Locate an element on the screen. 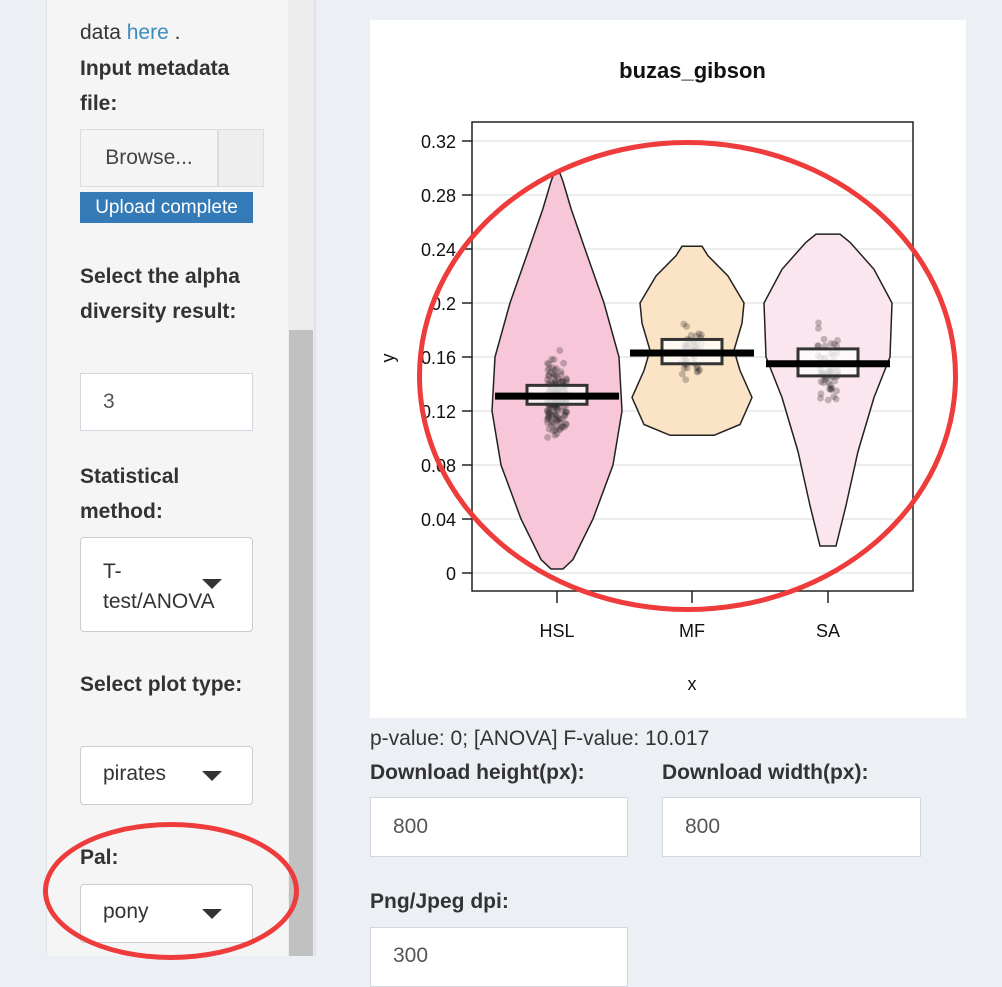  y-tick-label: 0.28 is located at coordinates (438, 196).